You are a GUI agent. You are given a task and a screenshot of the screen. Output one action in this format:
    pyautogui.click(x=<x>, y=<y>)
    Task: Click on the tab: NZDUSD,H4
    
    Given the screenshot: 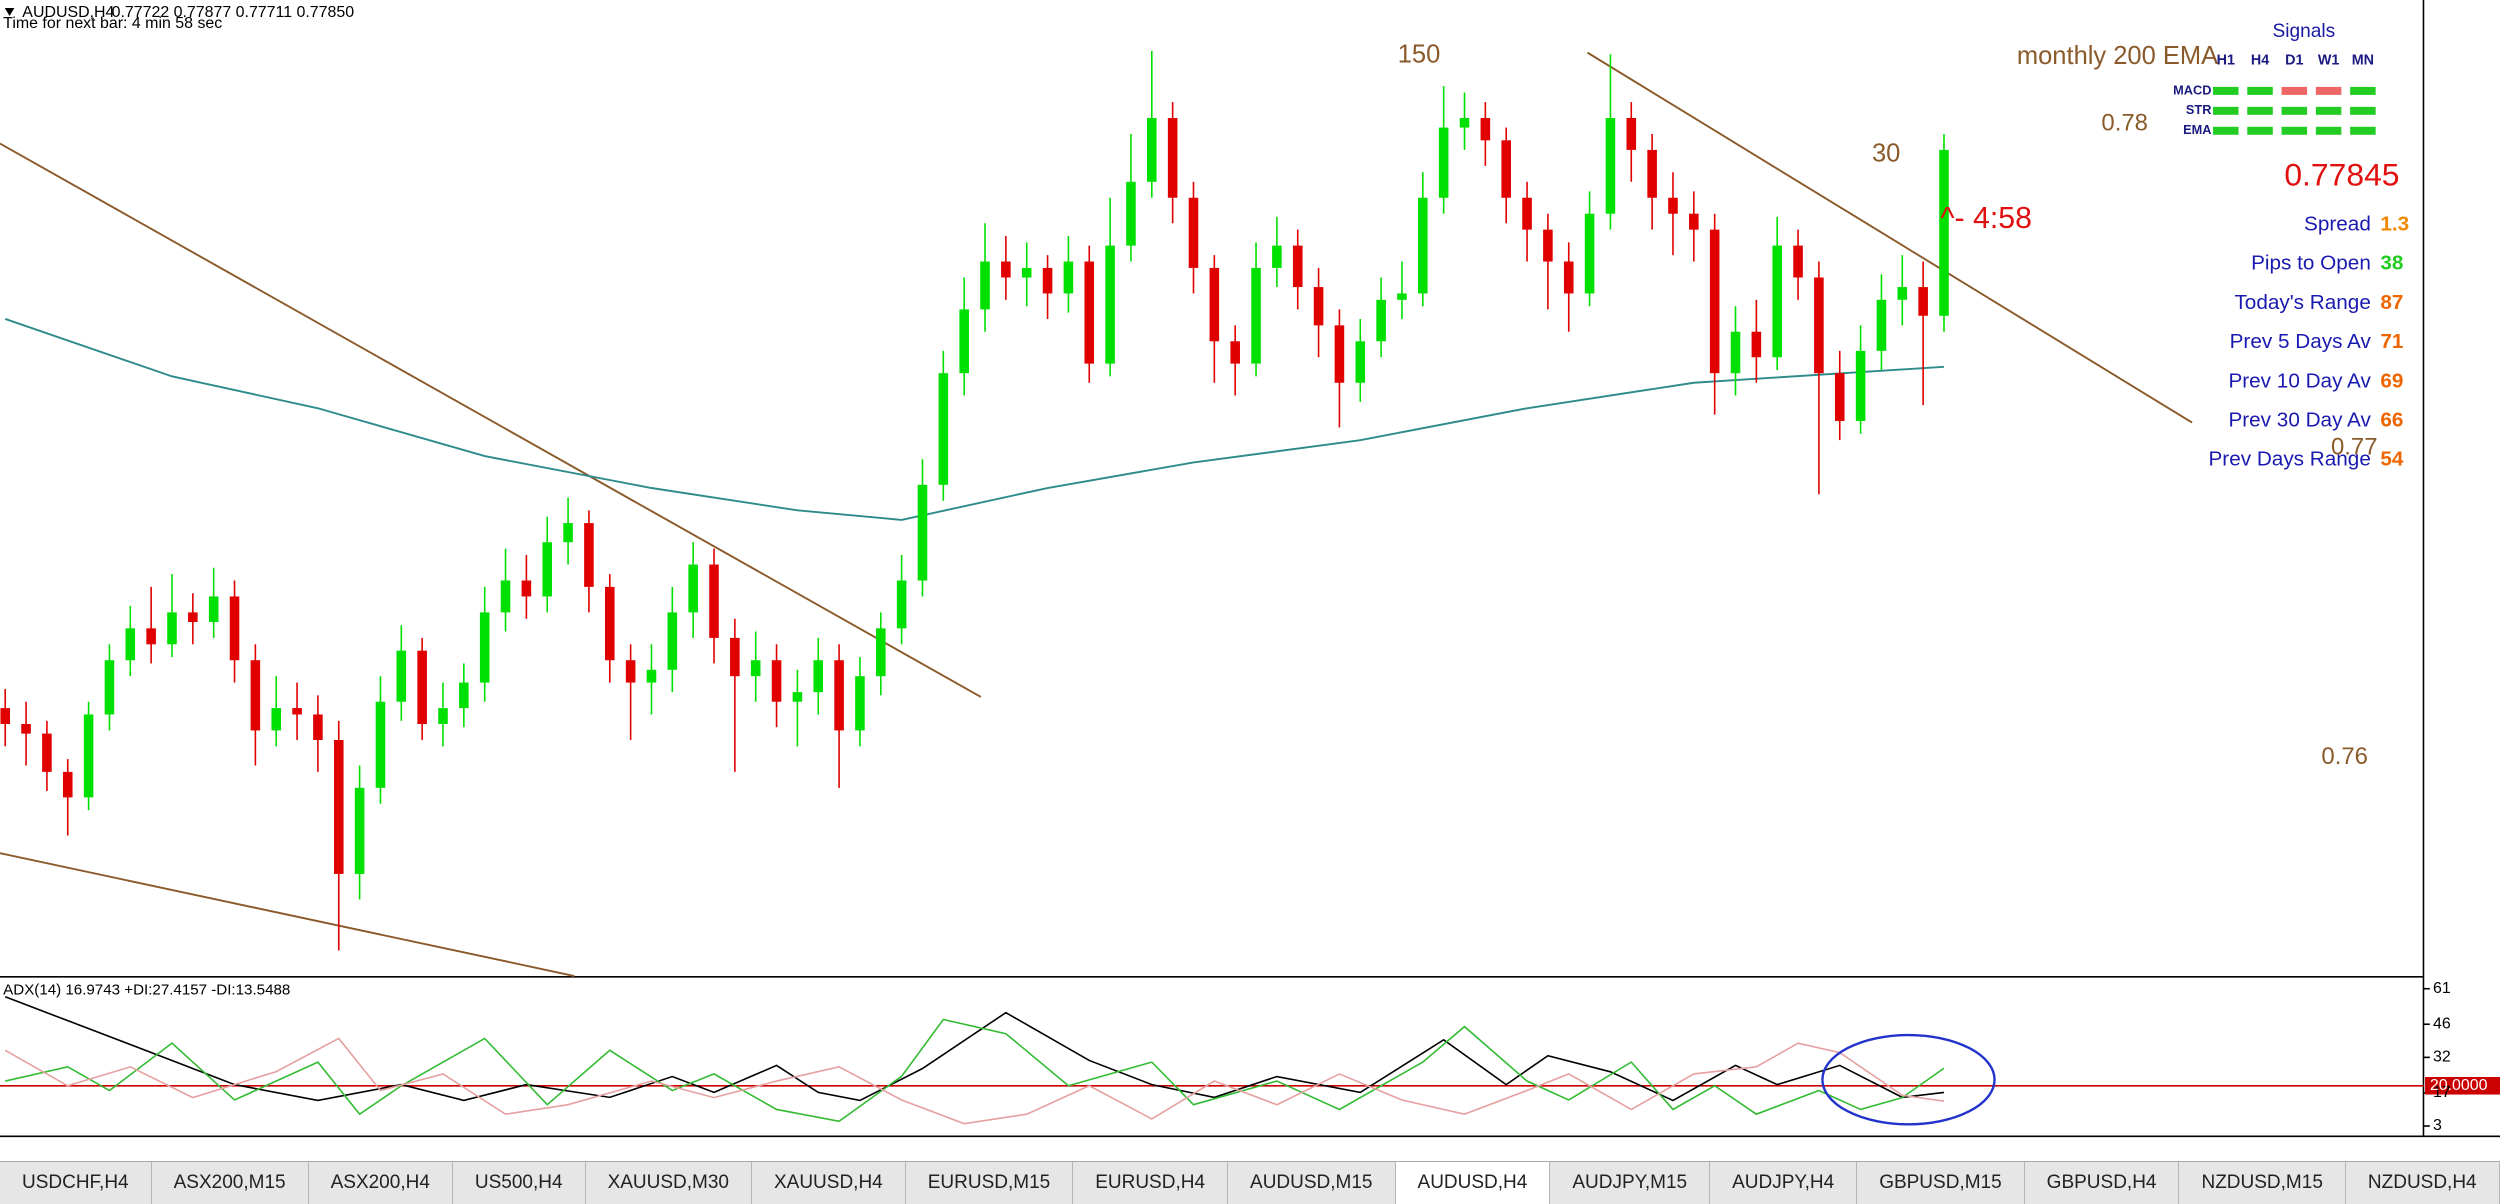 What is the action you would take?
    pyautogui.click(x=2423, y=1183)
    